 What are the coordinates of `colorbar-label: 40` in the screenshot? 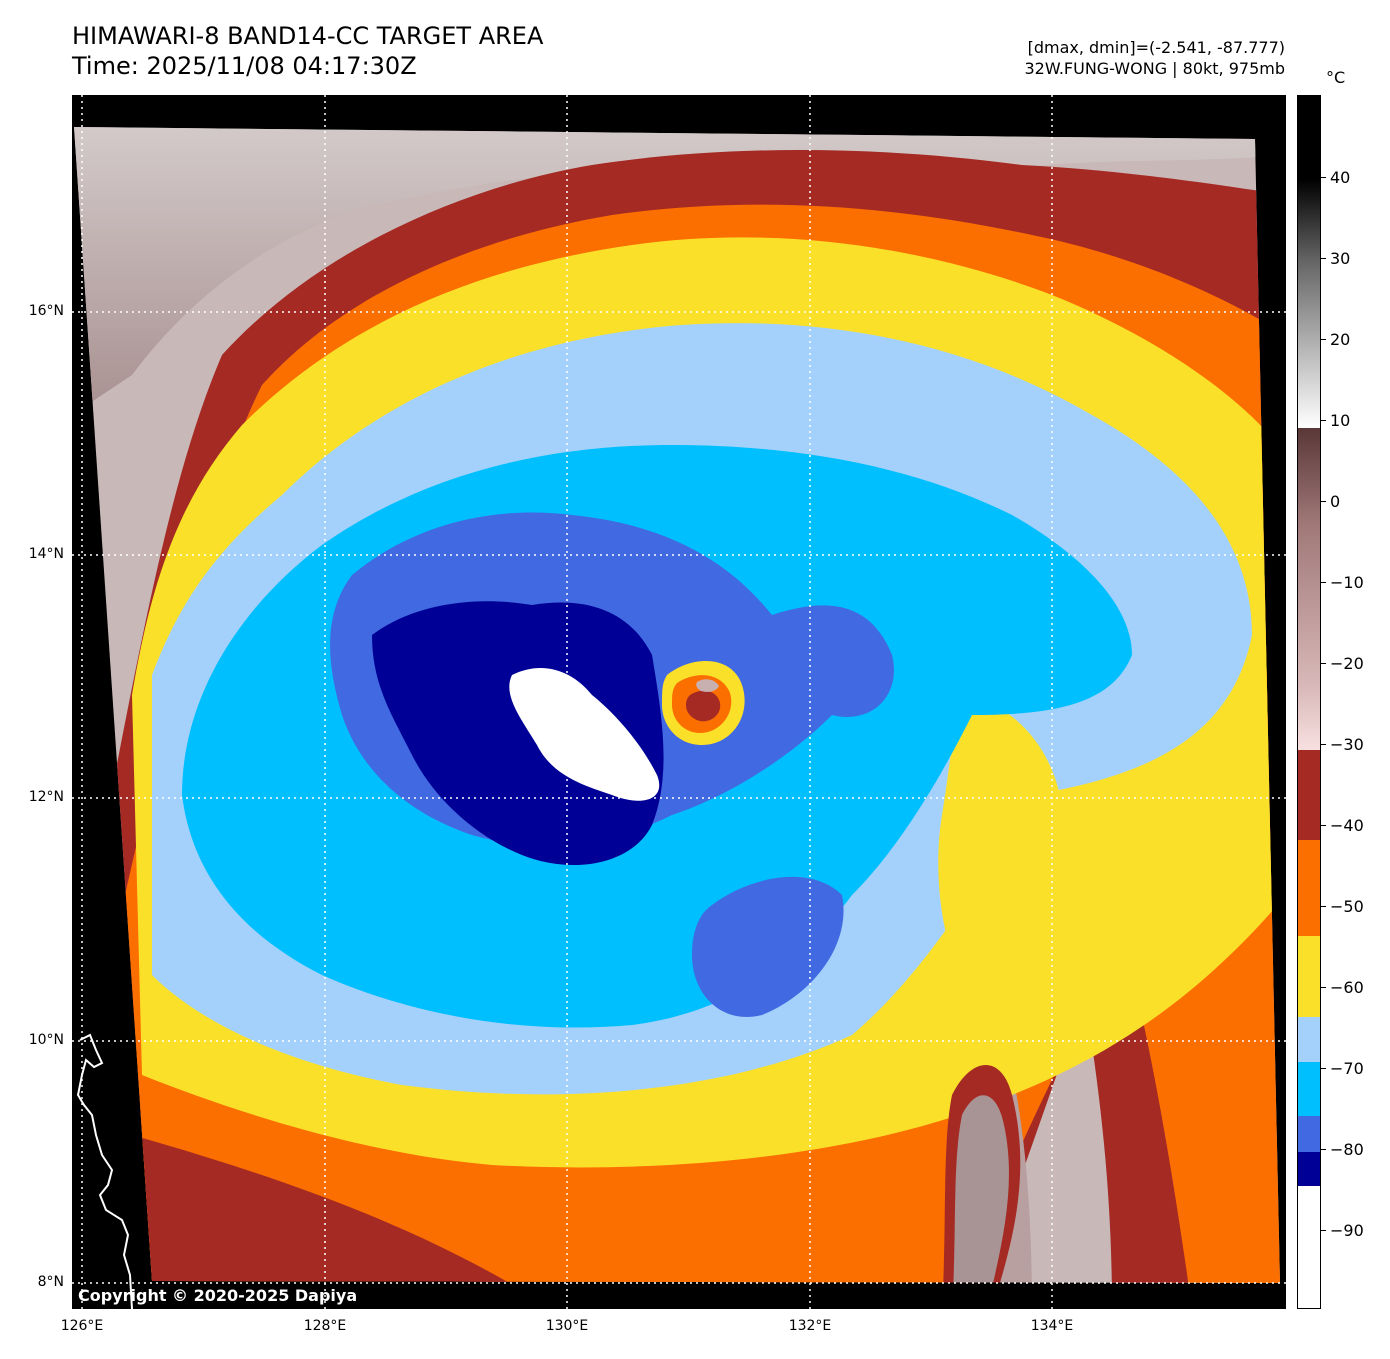 It's located at (1340, 177).